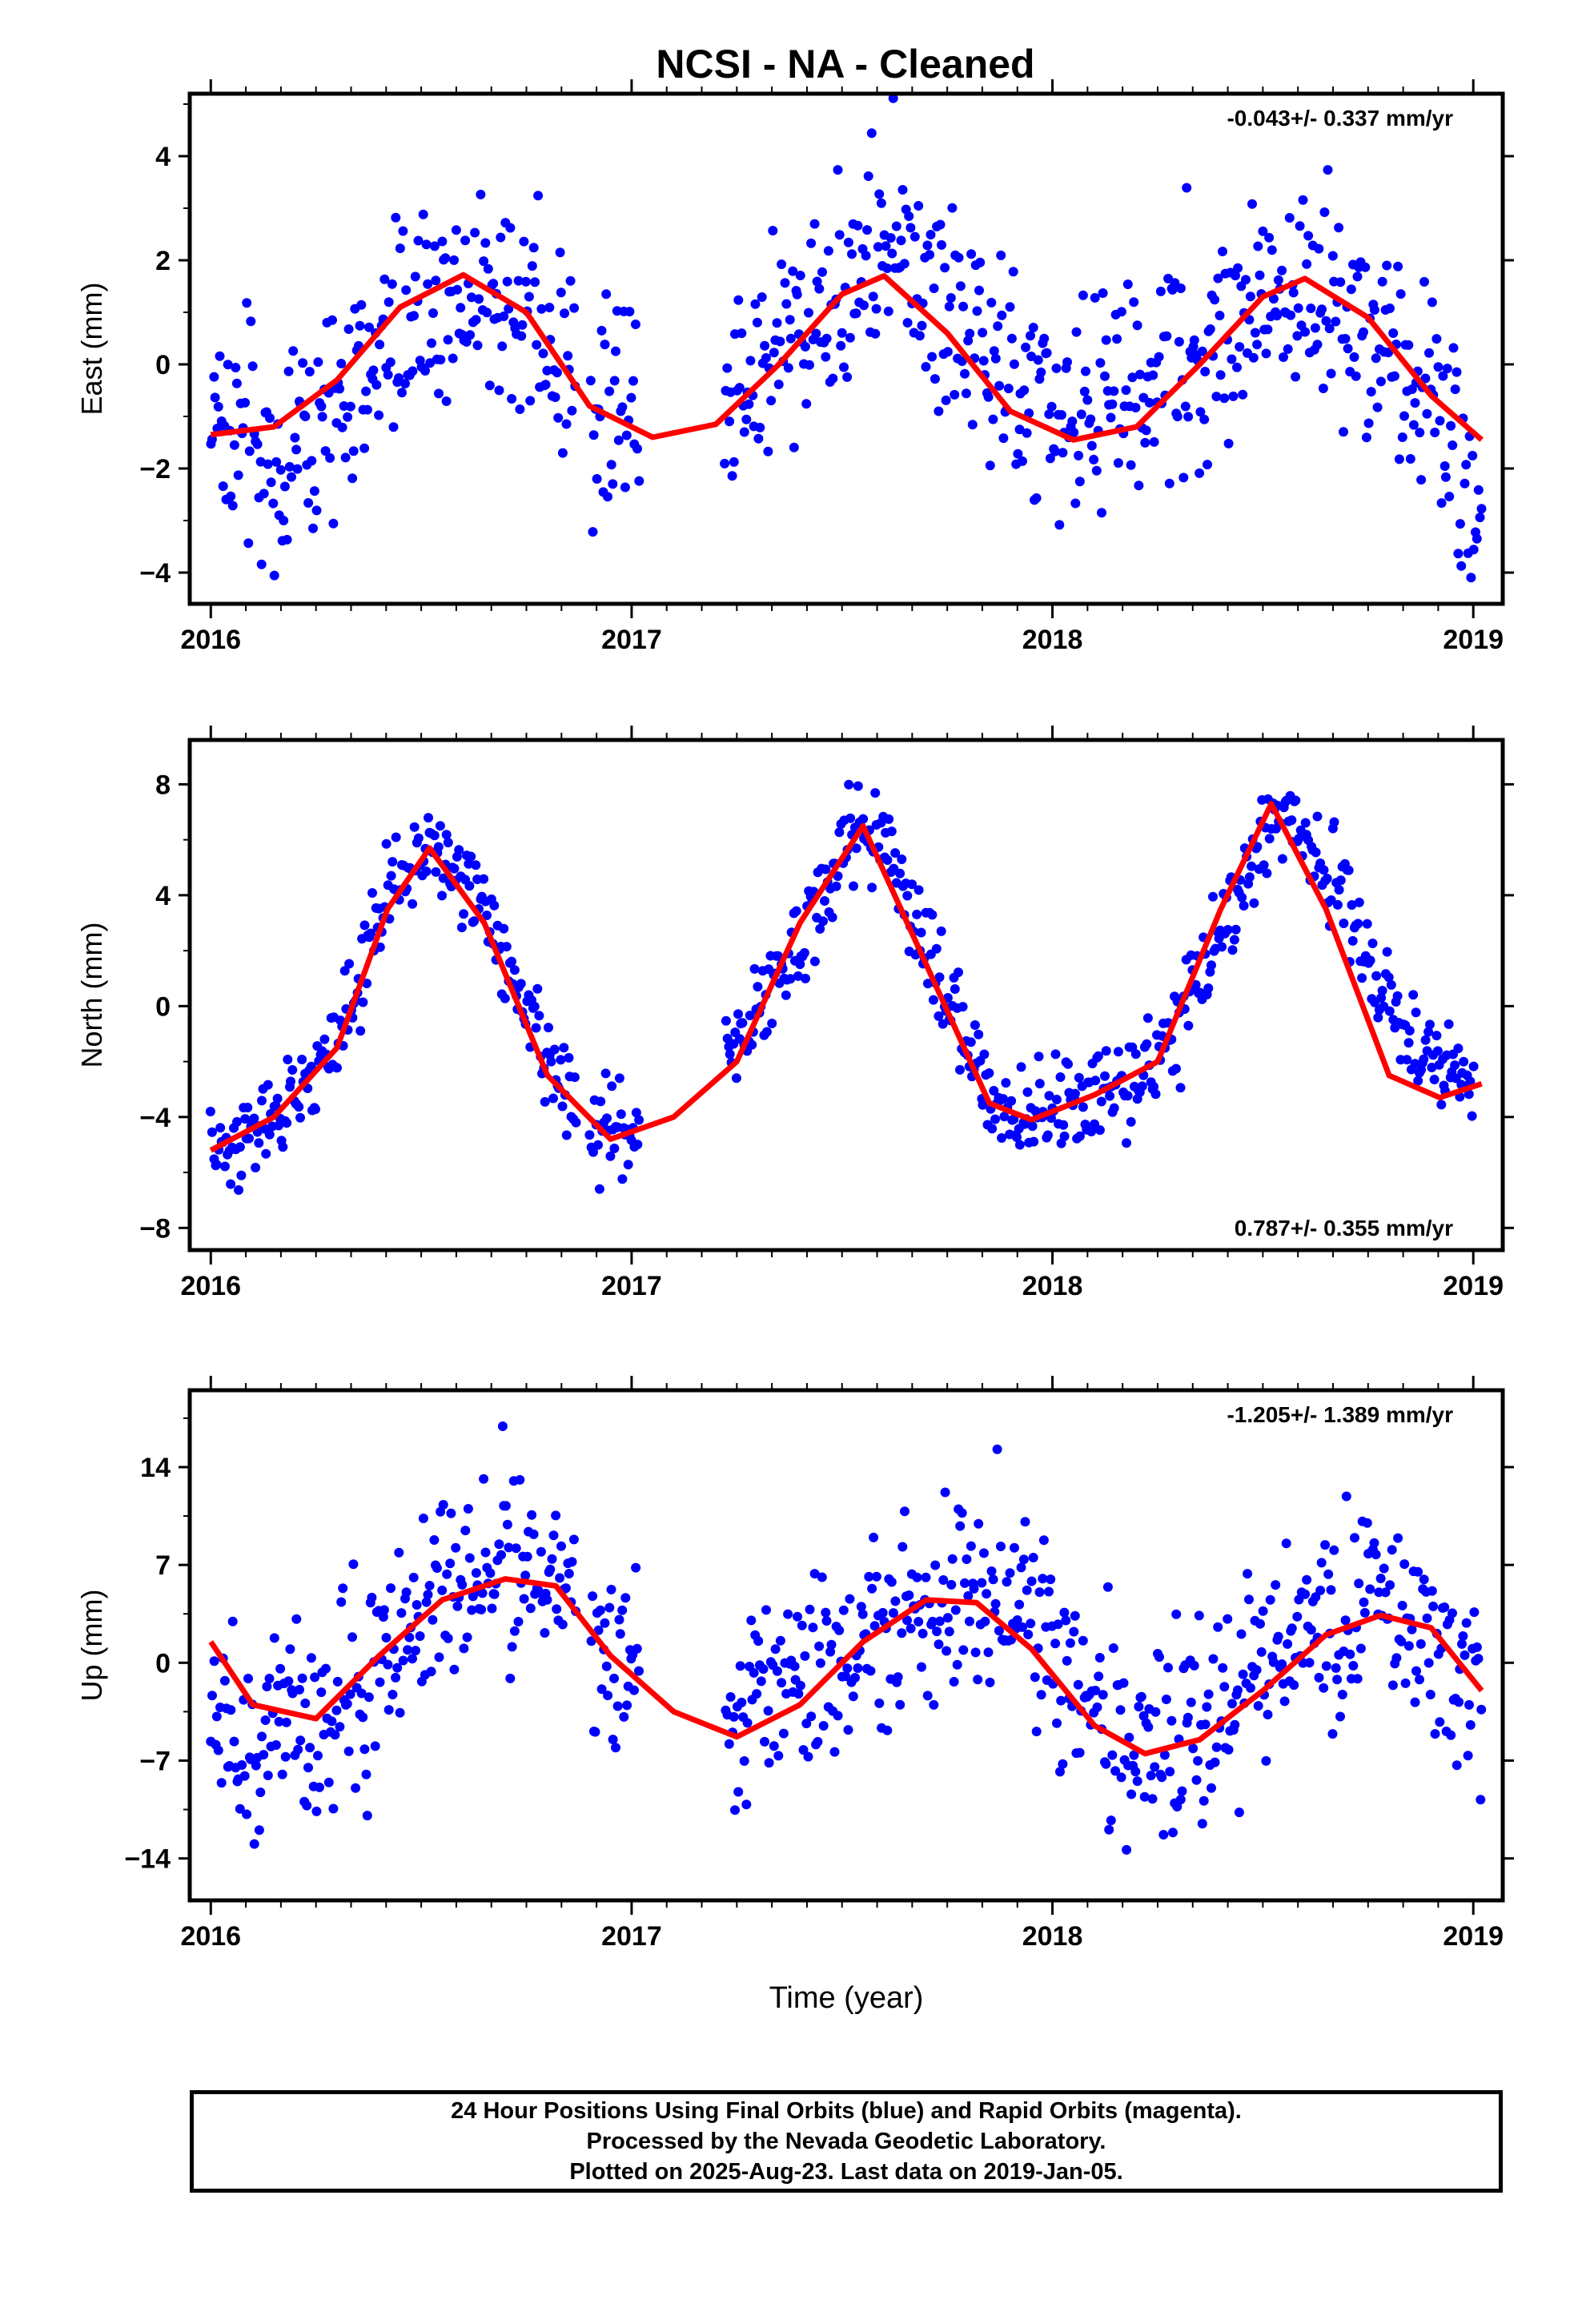 This screenshot has width=1582, height=2324. Describe the element at coordinates (842, 987) in the screenshot. I see `north-points` at that location.